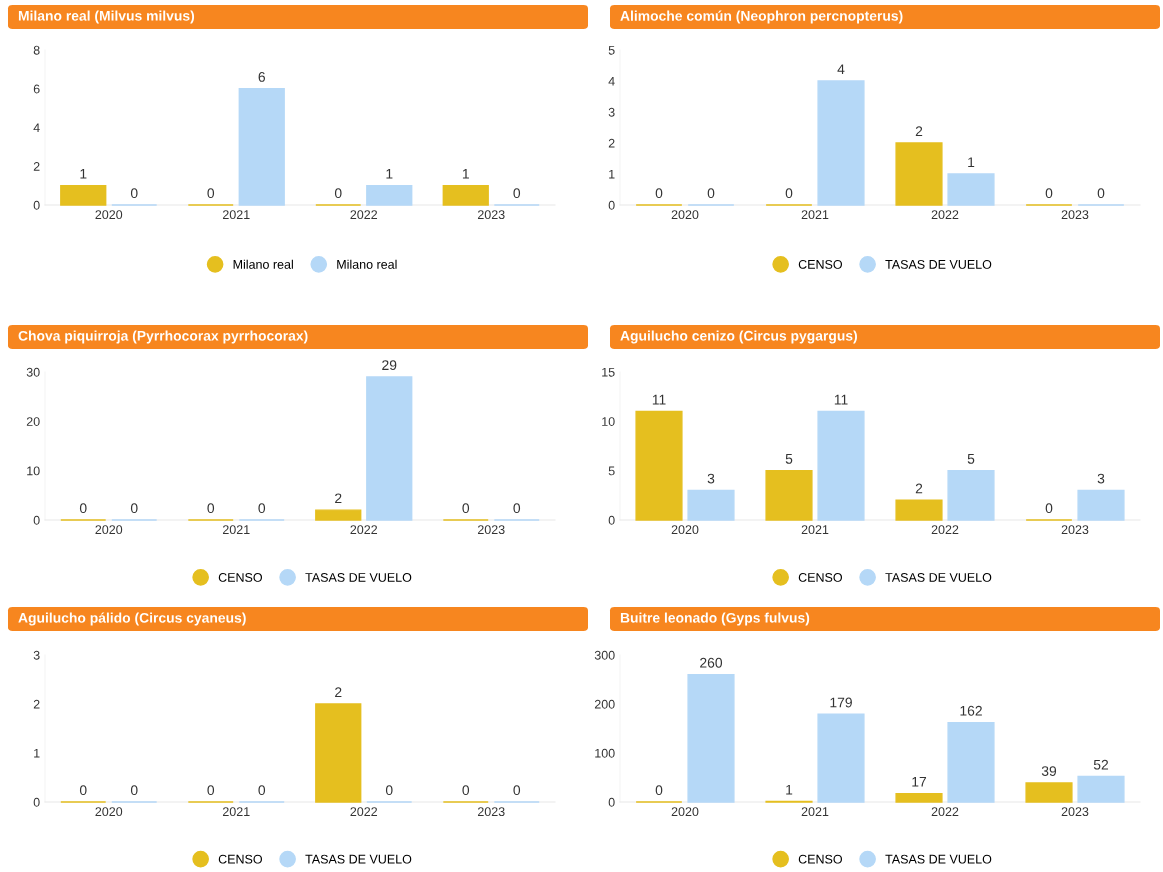 The width and height of the screenshot is (1163, 872). What do you see at coordinates (261, 77) in the screenshot?
I see `data-label: 6` at bounding box center [261, 77].